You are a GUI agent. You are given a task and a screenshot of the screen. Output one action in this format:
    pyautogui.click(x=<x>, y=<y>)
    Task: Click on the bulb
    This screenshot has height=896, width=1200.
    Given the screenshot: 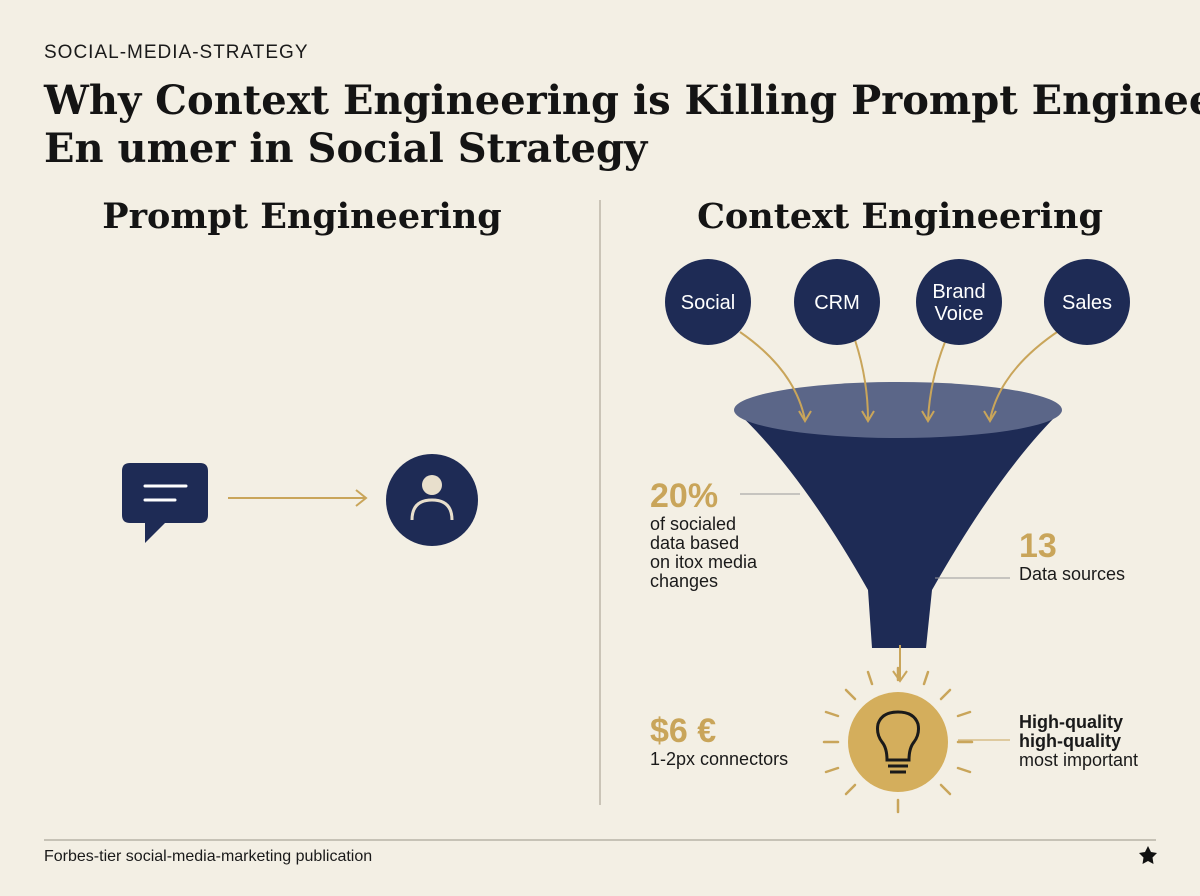 What is the action you would take?
    pyautogui.click(x=898, y=740)
    